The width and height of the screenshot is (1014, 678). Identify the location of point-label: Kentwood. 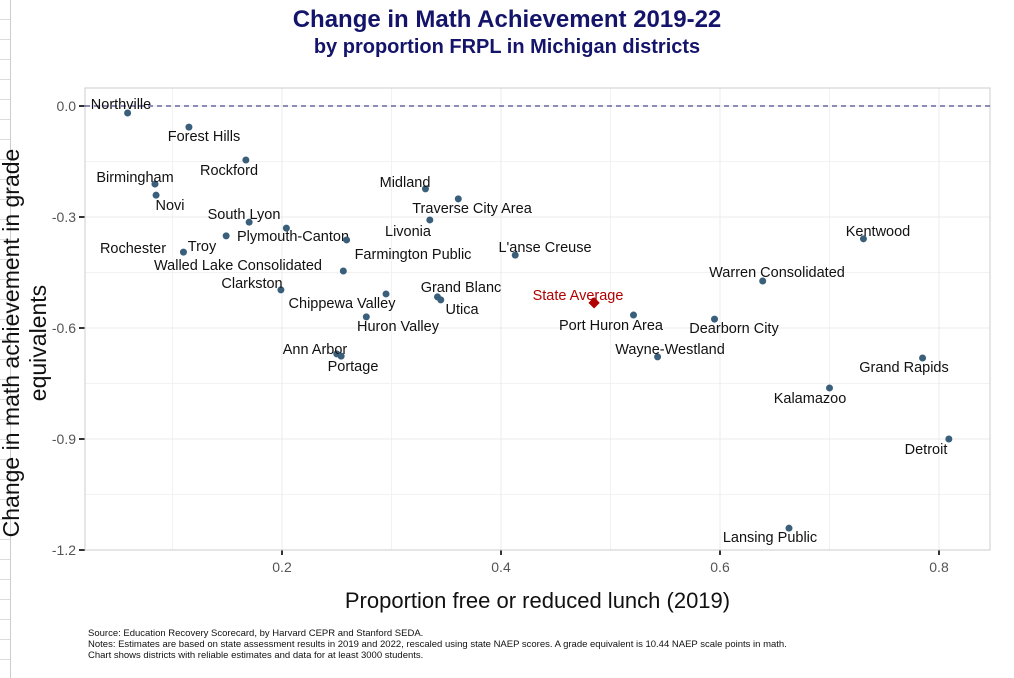
(878, 232).